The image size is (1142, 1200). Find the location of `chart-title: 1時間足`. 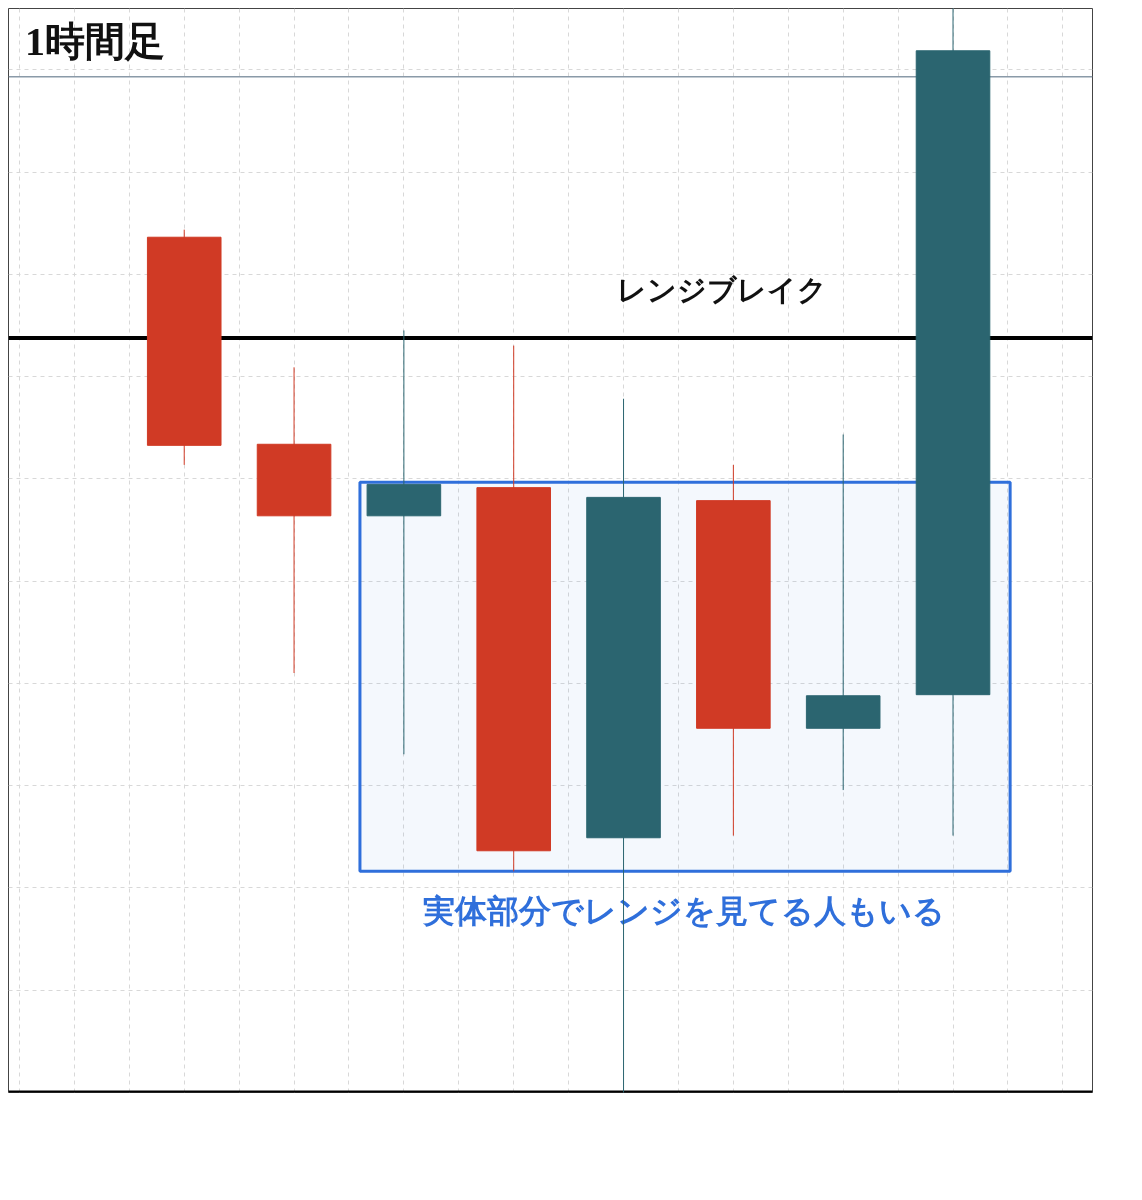

chart-title: 1時間足 is located at coordinates (94, 42).